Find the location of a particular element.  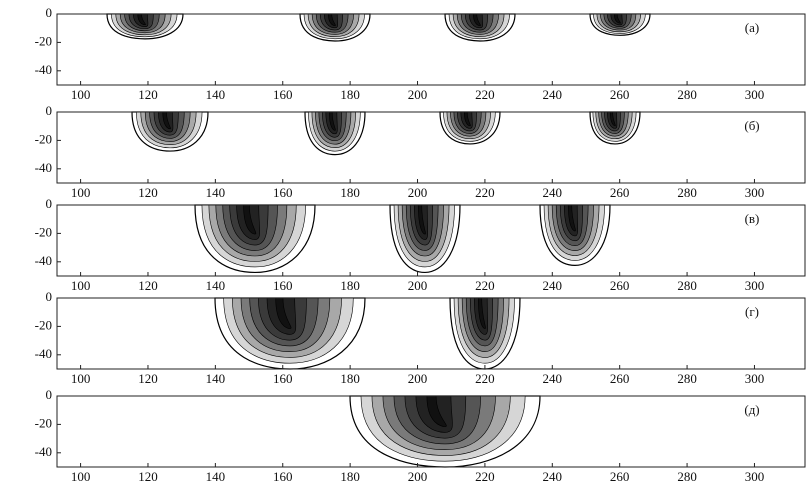

panel-label: (г) is located at coordinates (752, 311).